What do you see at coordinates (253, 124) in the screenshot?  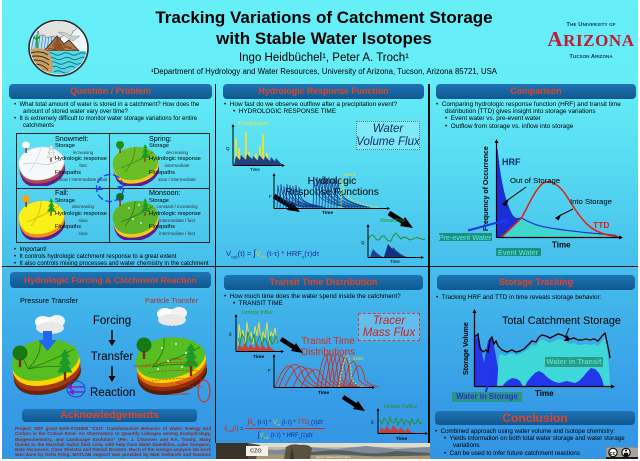 I see `svg-text: Precipitation` at bounding box center [253, 124].